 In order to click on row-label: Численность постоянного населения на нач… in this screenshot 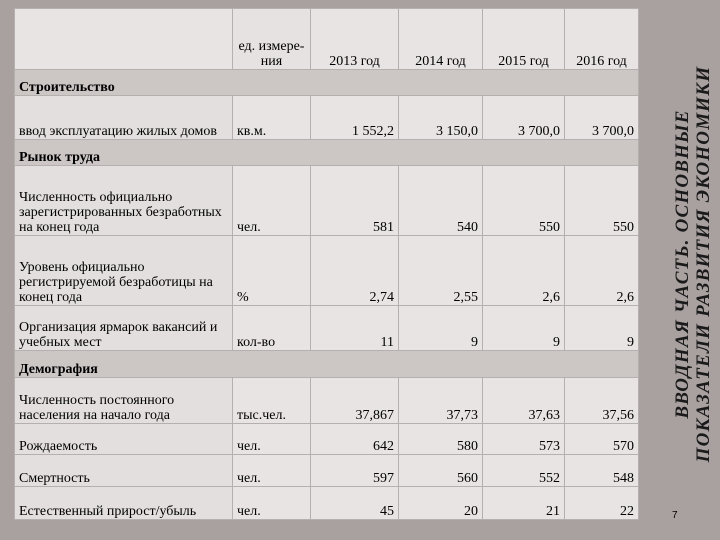, I will do `click(123, 400)`.